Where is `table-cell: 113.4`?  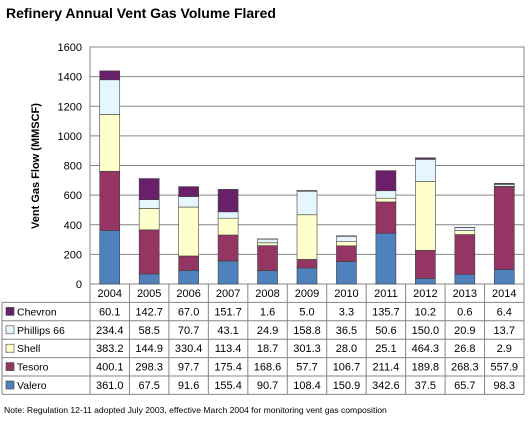 table-cell: 113.4 is located at coordinates (228, 349).